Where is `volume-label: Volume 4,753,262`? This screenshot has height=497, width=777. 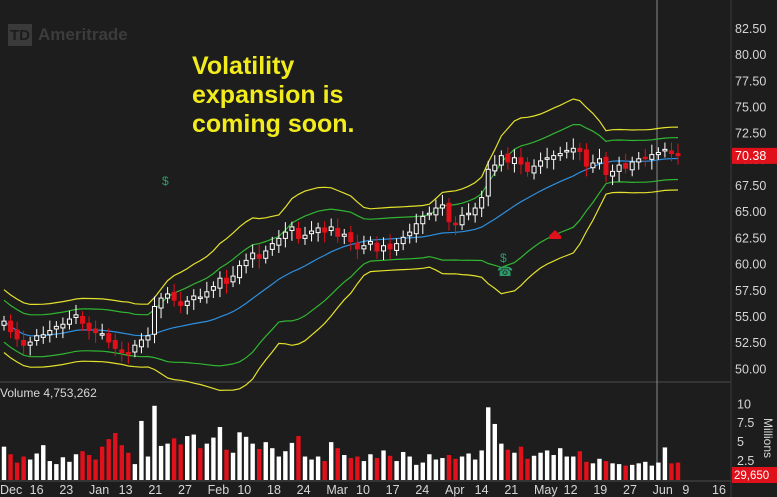
volume-label: Volume 4,753,262 is located at coordinates (48, 393).